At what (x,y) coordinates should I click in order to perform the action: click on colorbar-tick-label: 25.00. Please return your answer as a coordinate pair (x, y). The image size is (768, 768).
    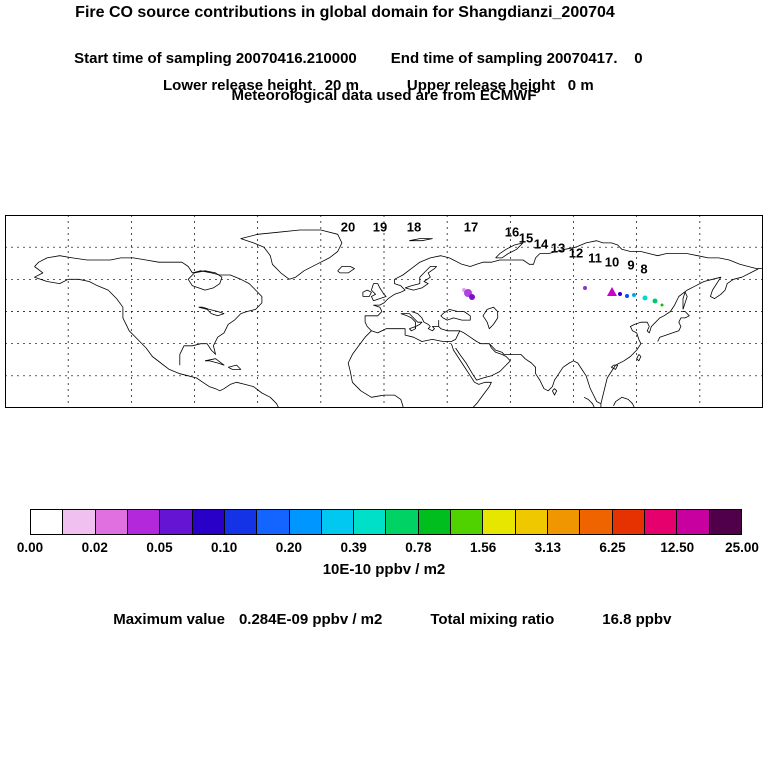
    Looking at the image, I should click on (742, 547).